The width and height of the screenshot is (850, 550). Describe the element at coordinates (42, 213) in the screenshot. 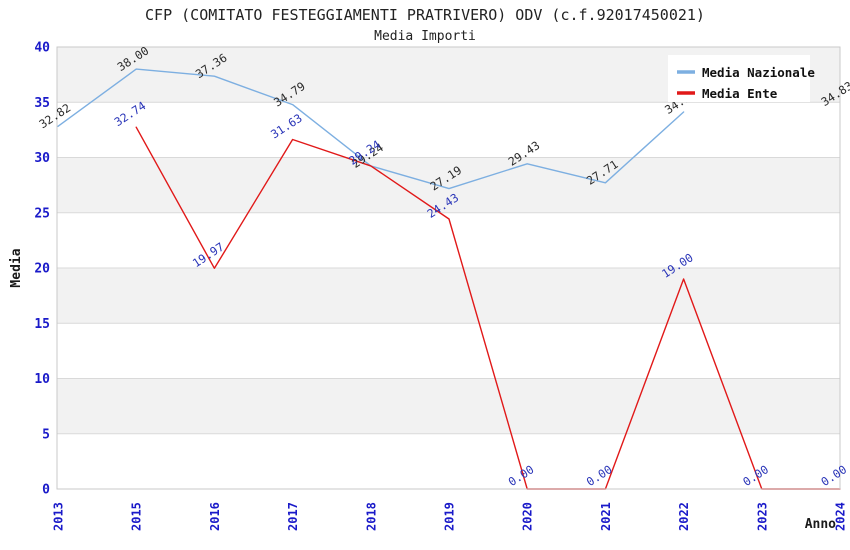

I see `y-tick-label: 25` at that location.